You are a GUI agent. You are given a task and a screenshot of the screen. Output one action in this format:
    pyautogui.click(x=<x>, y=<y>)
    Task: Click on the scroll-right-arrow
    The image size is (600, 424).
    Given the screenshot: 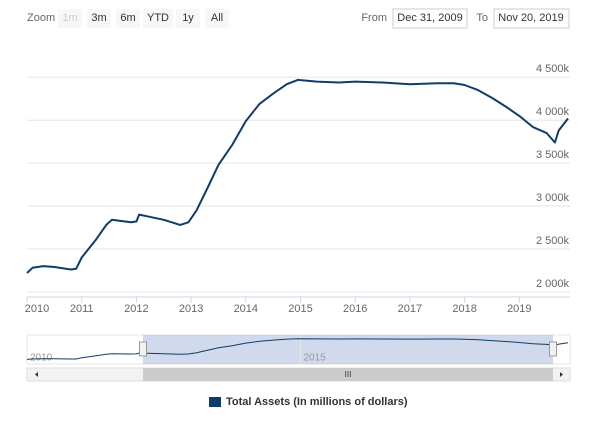 What is the action you would take?
    pyautogui.click(x=561, y=374)
    